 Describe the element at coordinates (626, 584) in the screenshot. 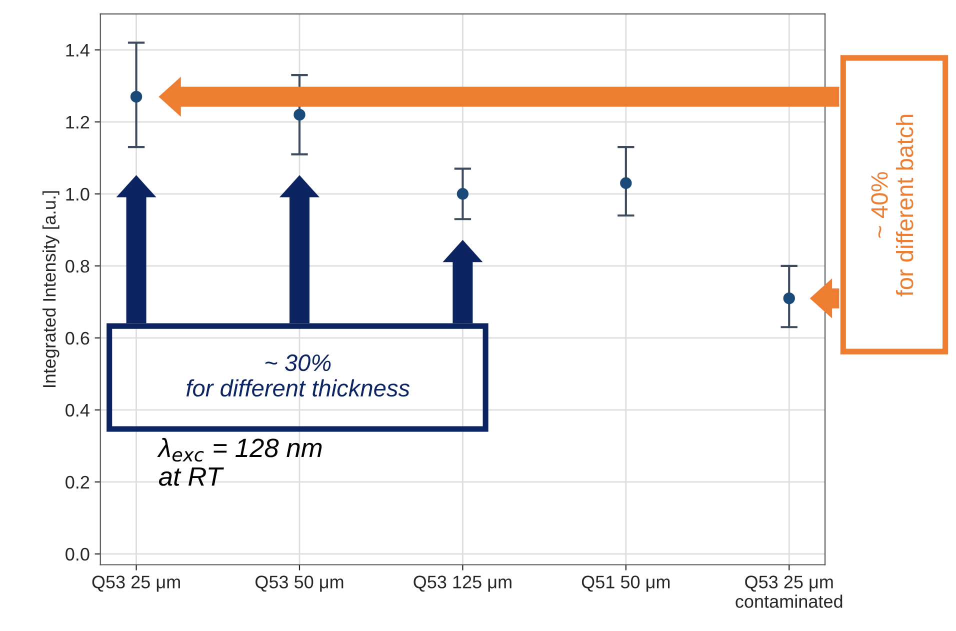

I see `x-tick-label: Q51 50 μm` at that location.